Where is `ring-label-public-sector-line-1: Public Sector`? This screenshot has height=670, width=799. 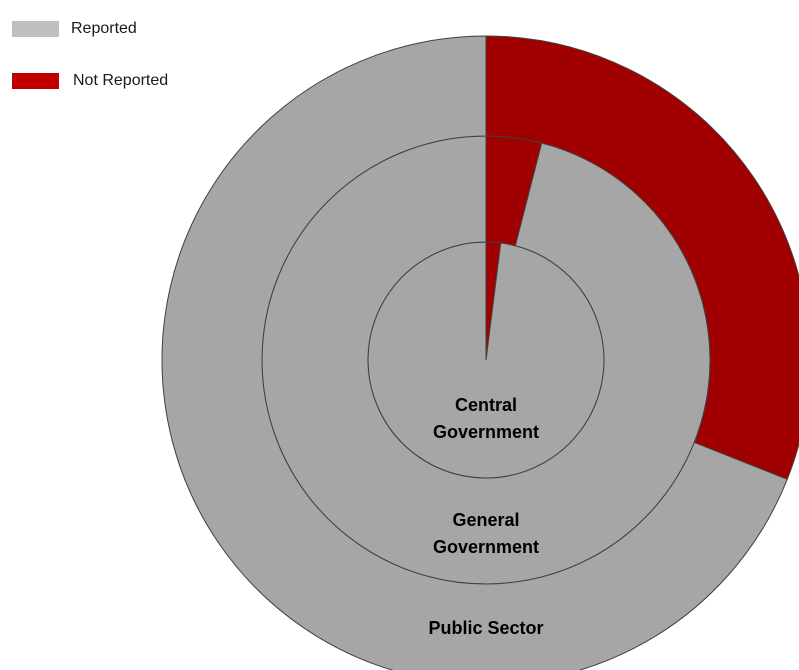
ring-label-public-sector-line-1: Public Sector is located at coordinates (485, 628).